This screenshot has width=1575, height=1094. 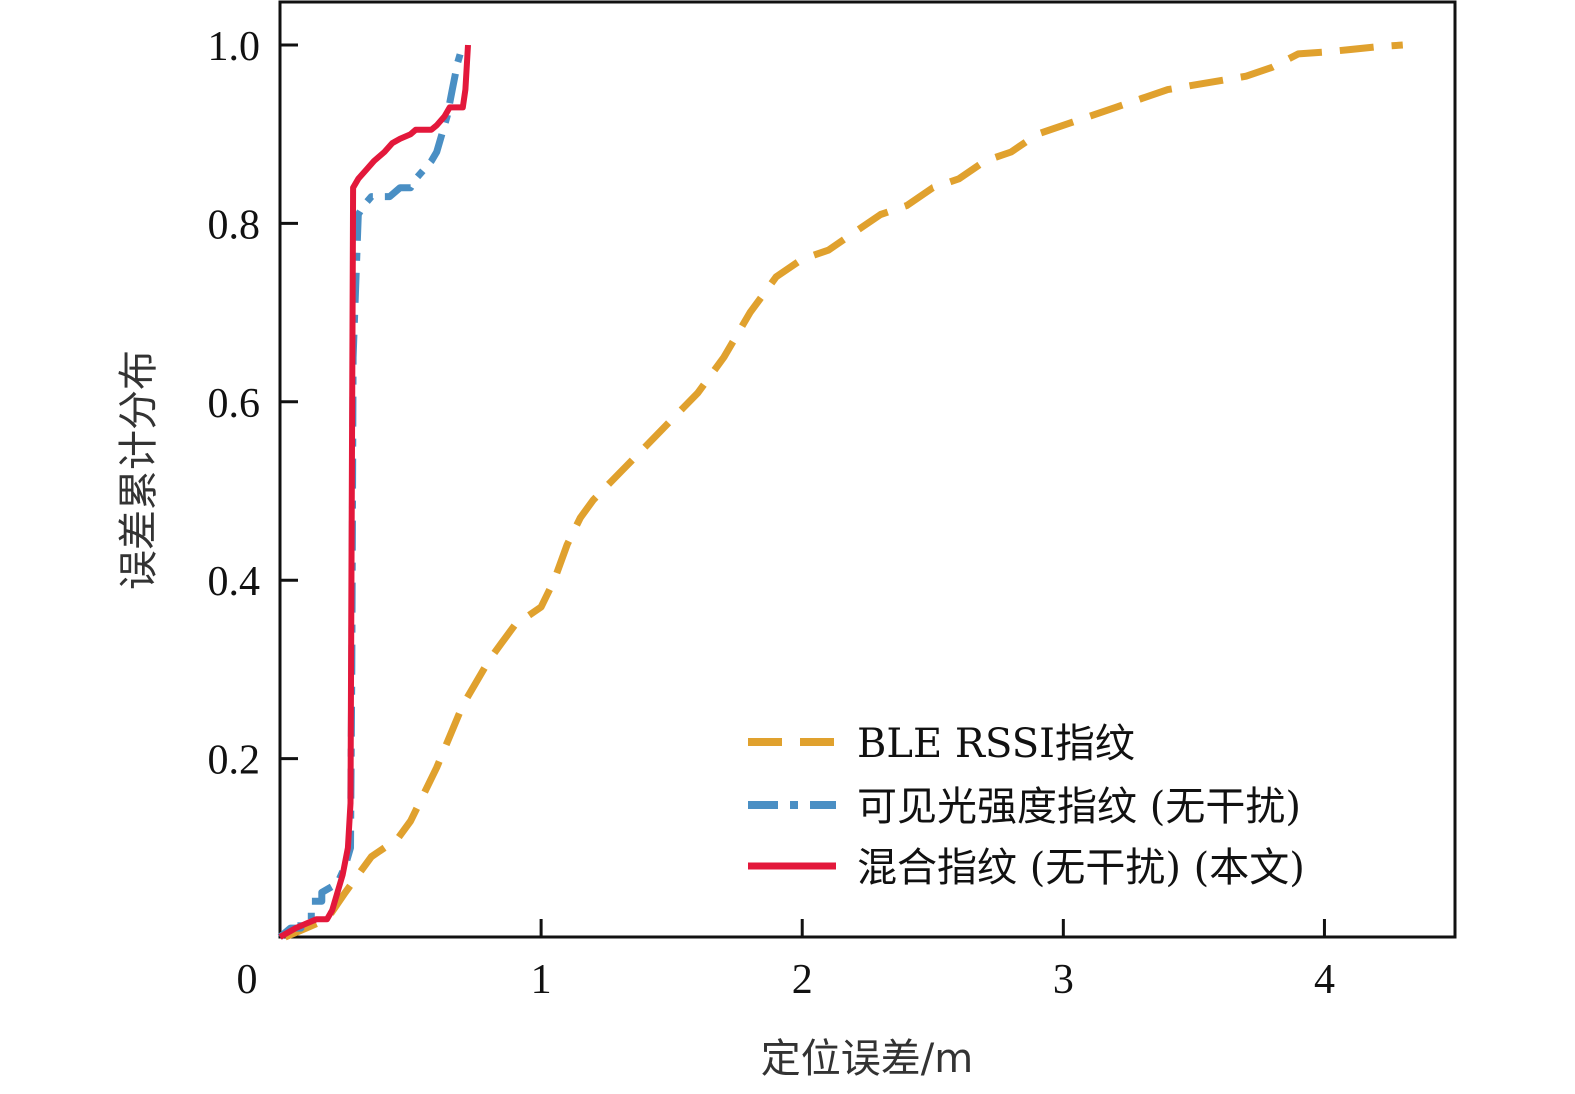 I want to click on legend-label-3: 混合指纹 (无干扰) (本文), so click(x=1081, y=868).